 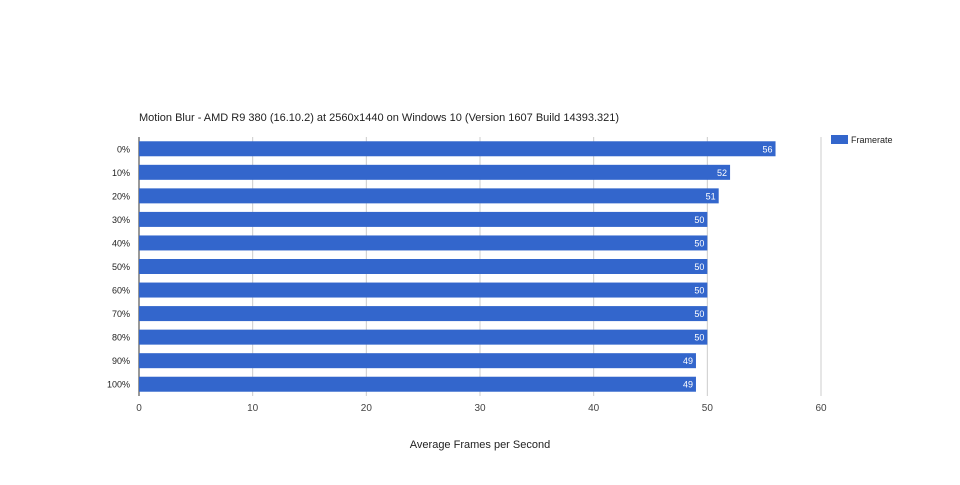 I want to click on x-tick-labels: 0 10 20 30 40 50 60, so click(x=481, y=408).